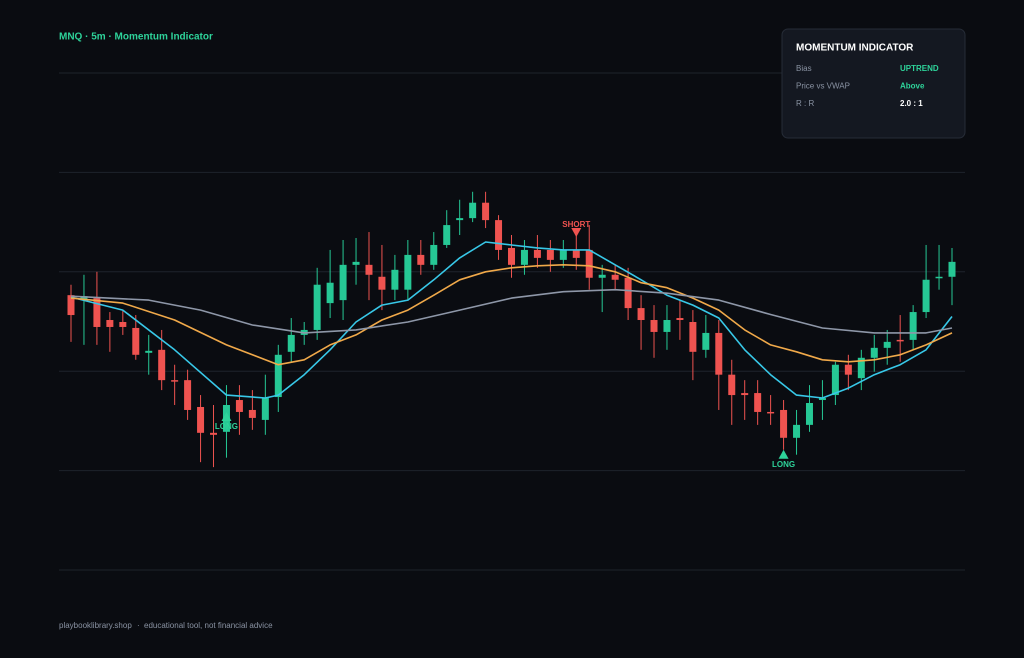  Describe the element at coordinates (805, 103) in the screenshot. I see `row-label: R` at that location.